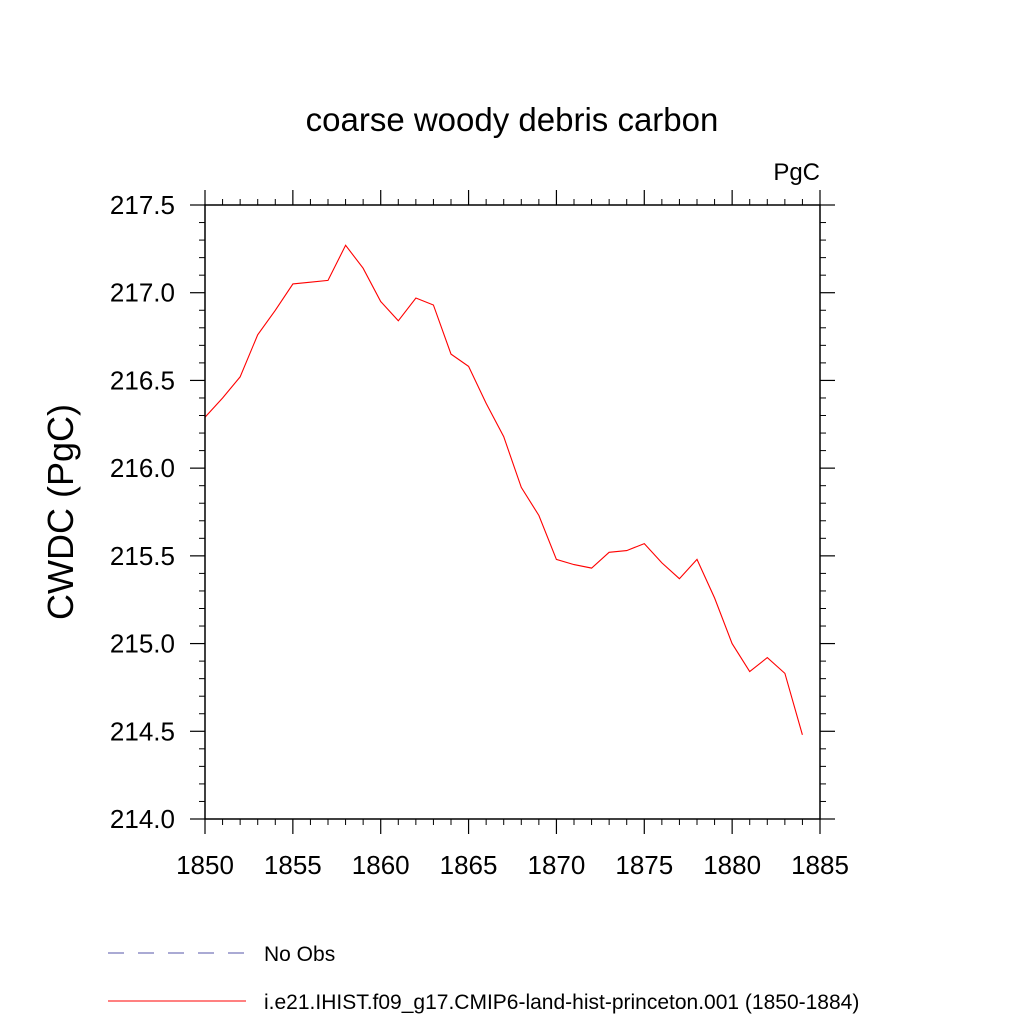  I want to click on legend-label: No Obs, so click(299, 954).